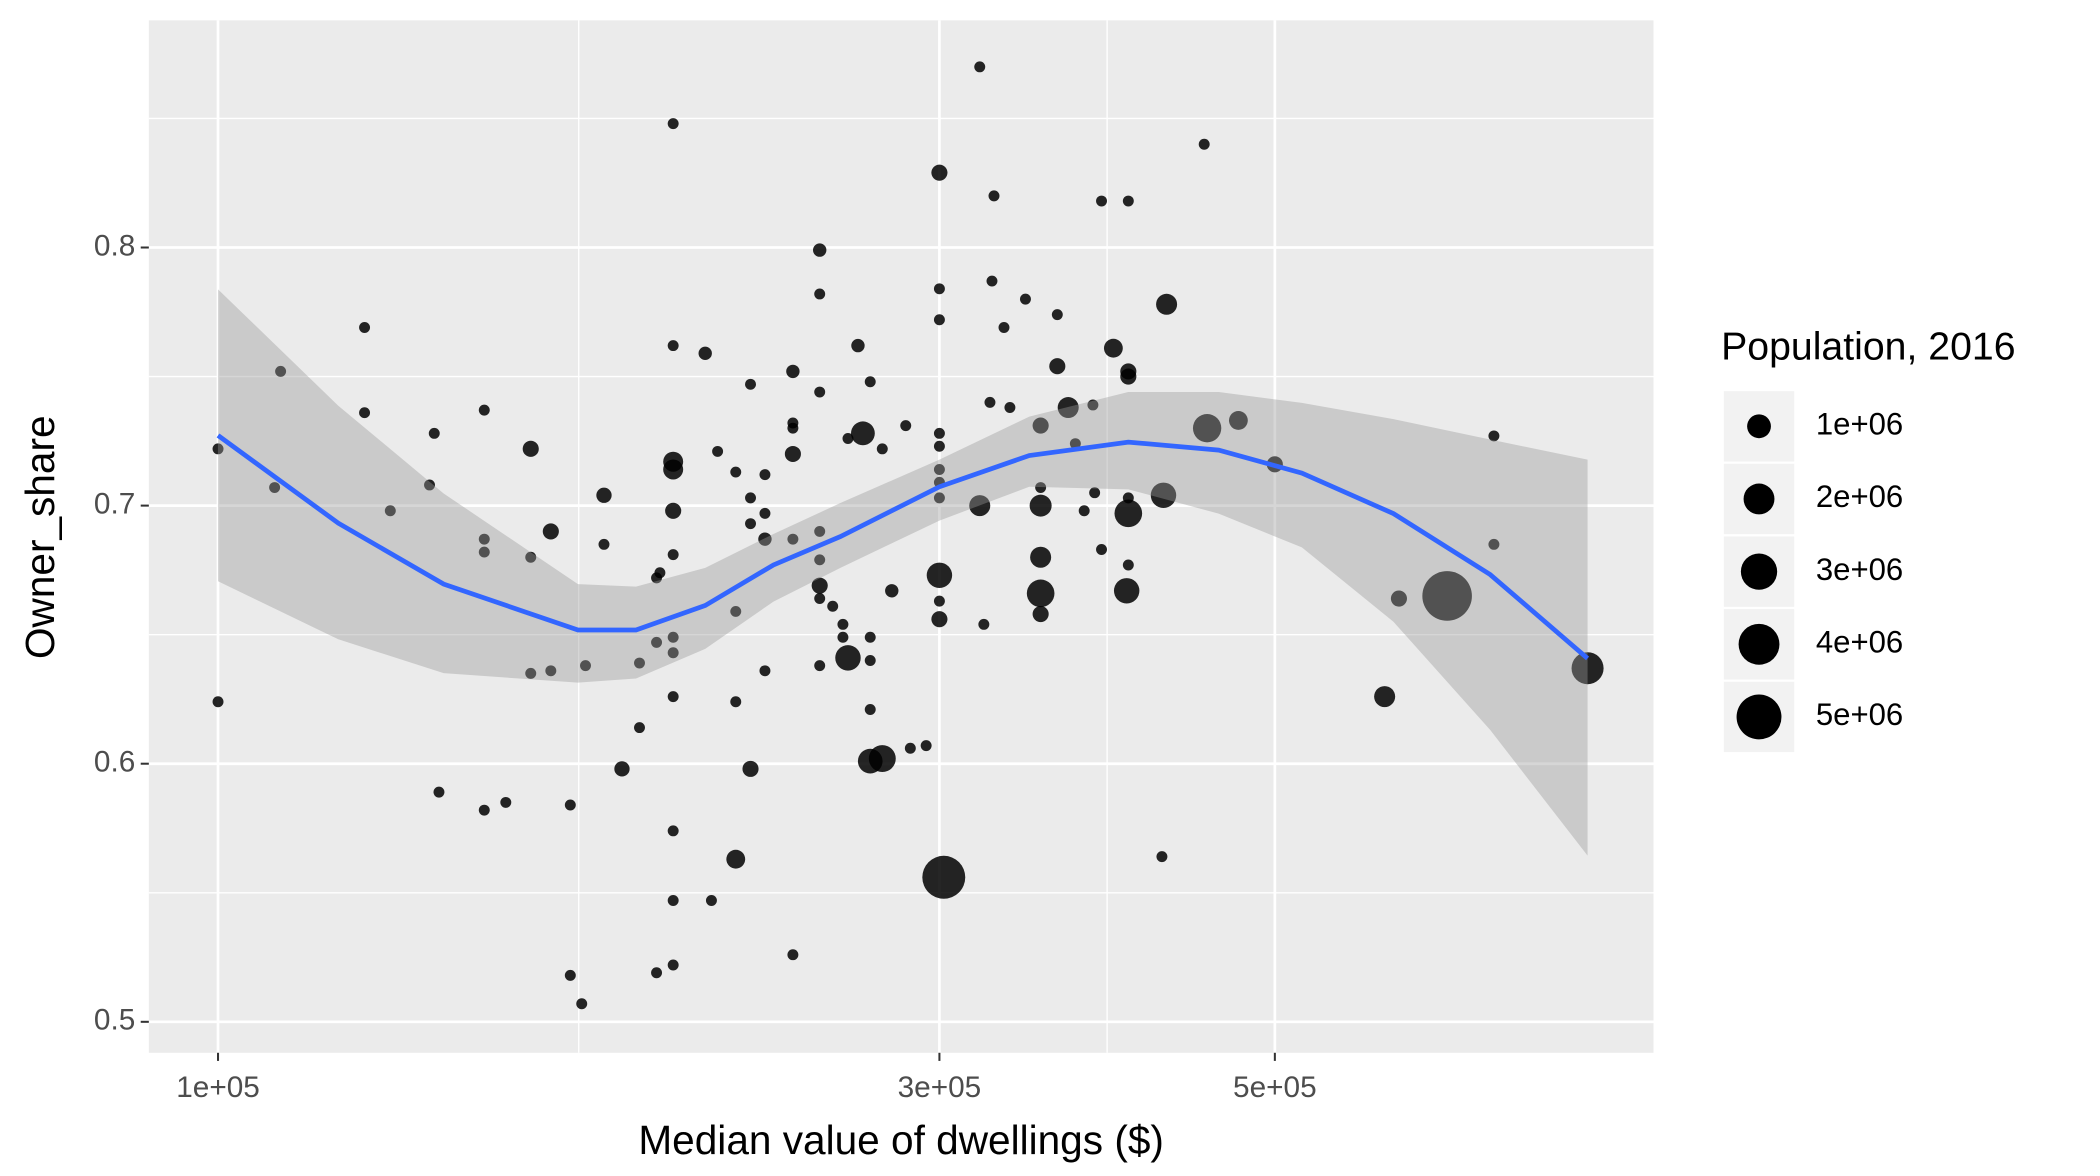  I want to click on legend-label: 3e+06, so click(1859, 569).